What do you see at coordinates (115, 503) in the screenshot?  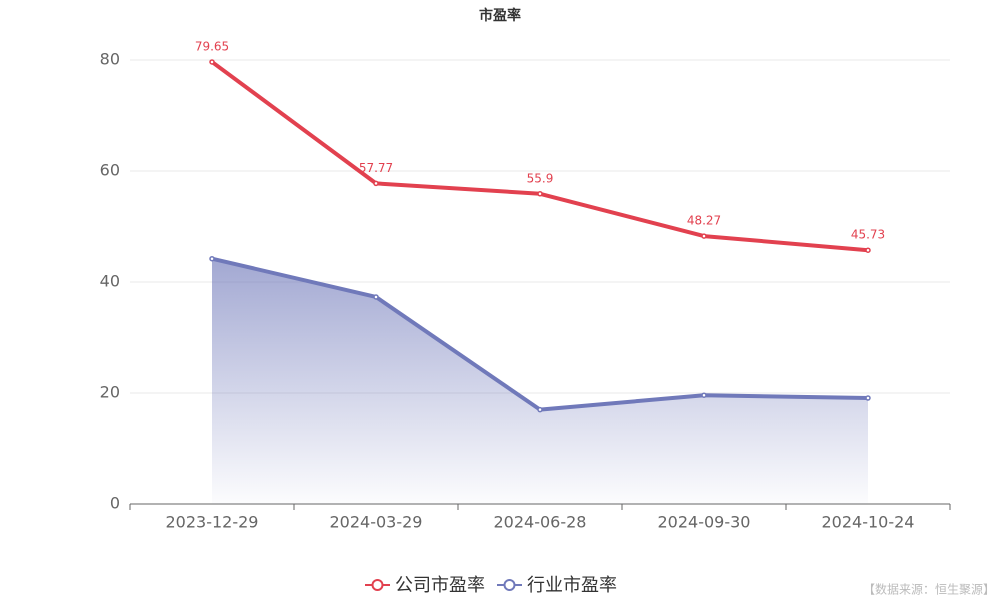 I see `y-tick-label: 0` at bounding box center [115, 503].